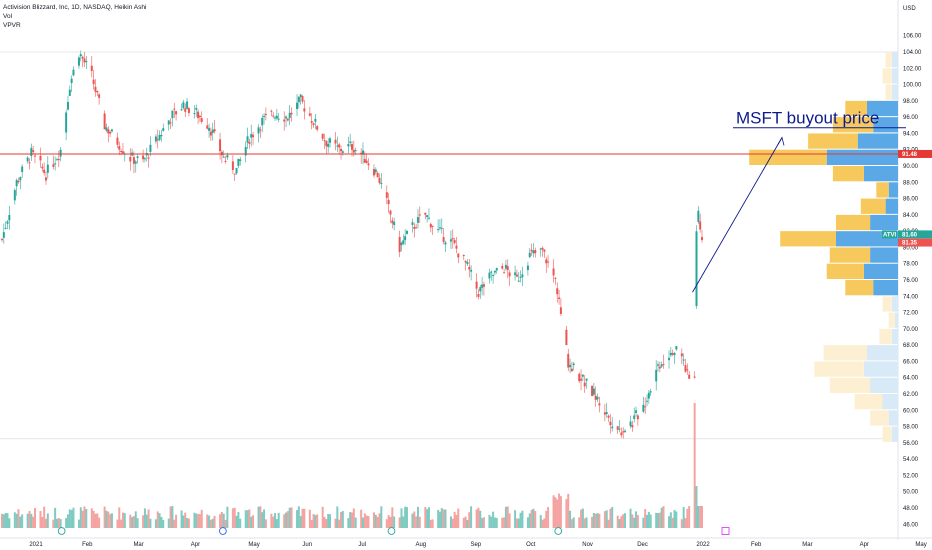 Image resolution: width=932 pixels, height=550 pixels. I want to click on event-markers, so click(393, 531).